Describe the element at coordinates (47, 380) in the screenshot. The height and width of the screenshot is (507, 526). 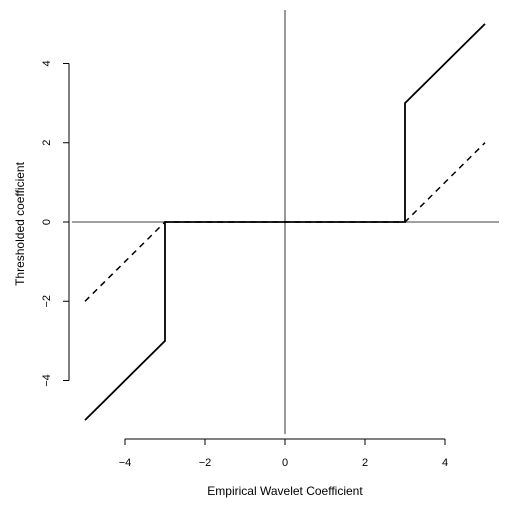
I see `y-tick-label: −4` at that location.